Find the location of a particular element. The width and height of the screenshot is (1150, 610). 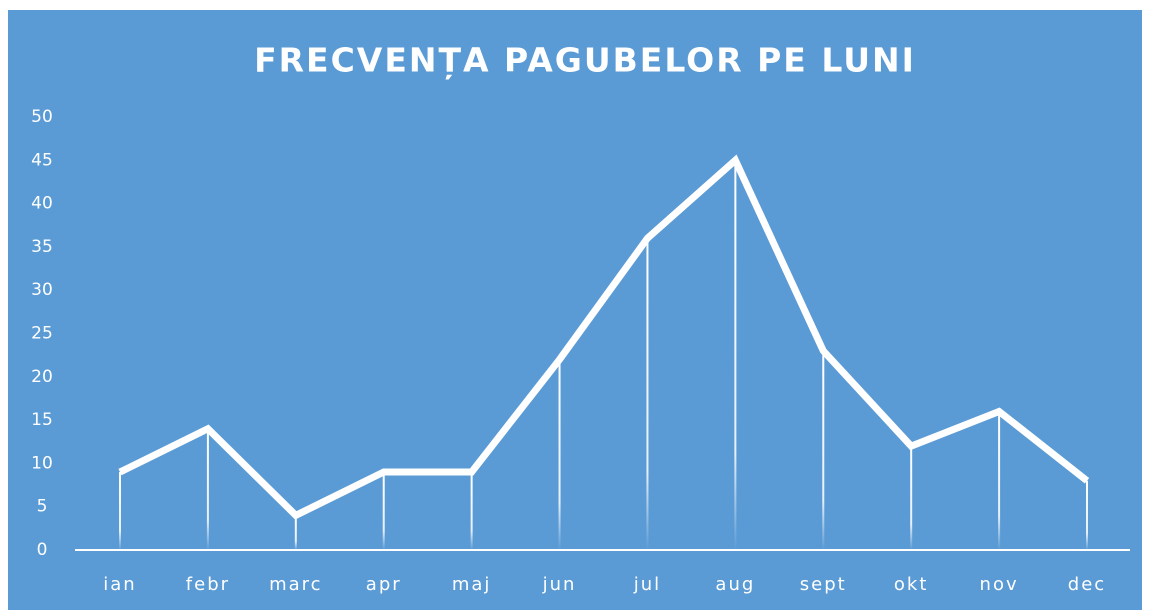

x-tick-label: ian is located at coordinates (119, 584).